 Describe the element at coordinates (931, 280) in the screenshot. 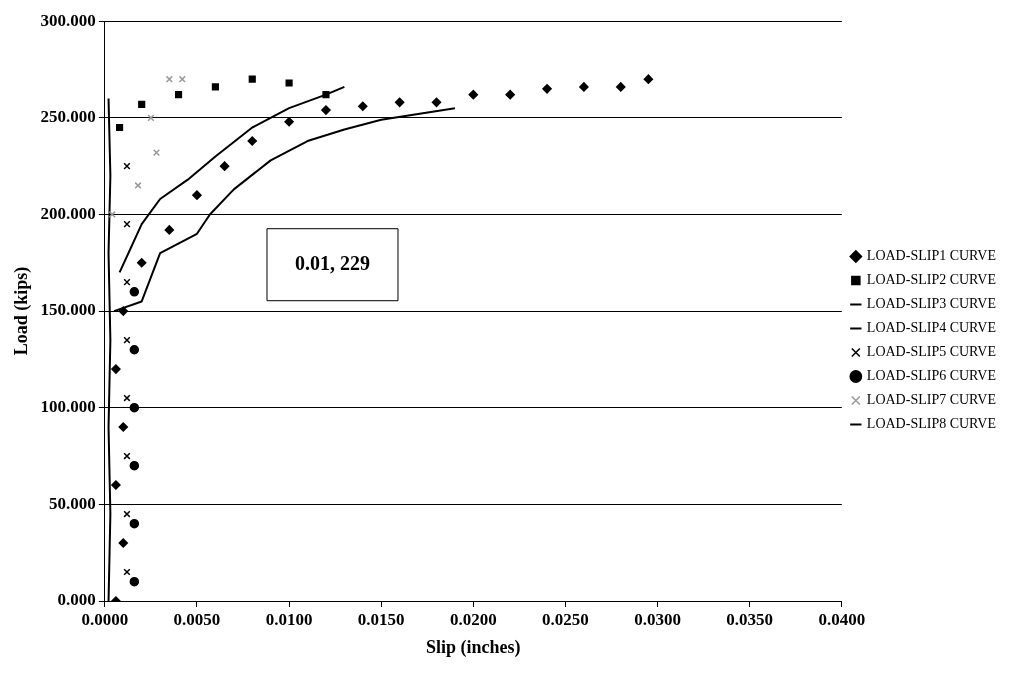

I see `legend-label: LOAD-SLIP2 CURVE` at that location.